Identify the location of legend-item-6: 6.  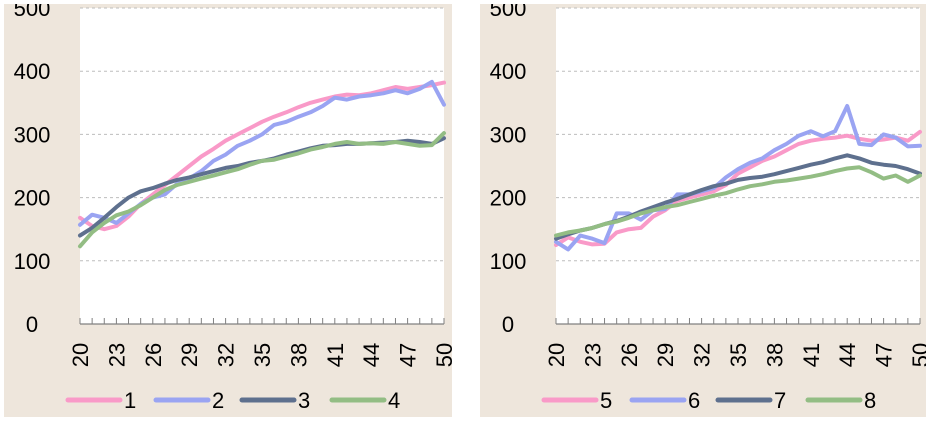
(664, 400).